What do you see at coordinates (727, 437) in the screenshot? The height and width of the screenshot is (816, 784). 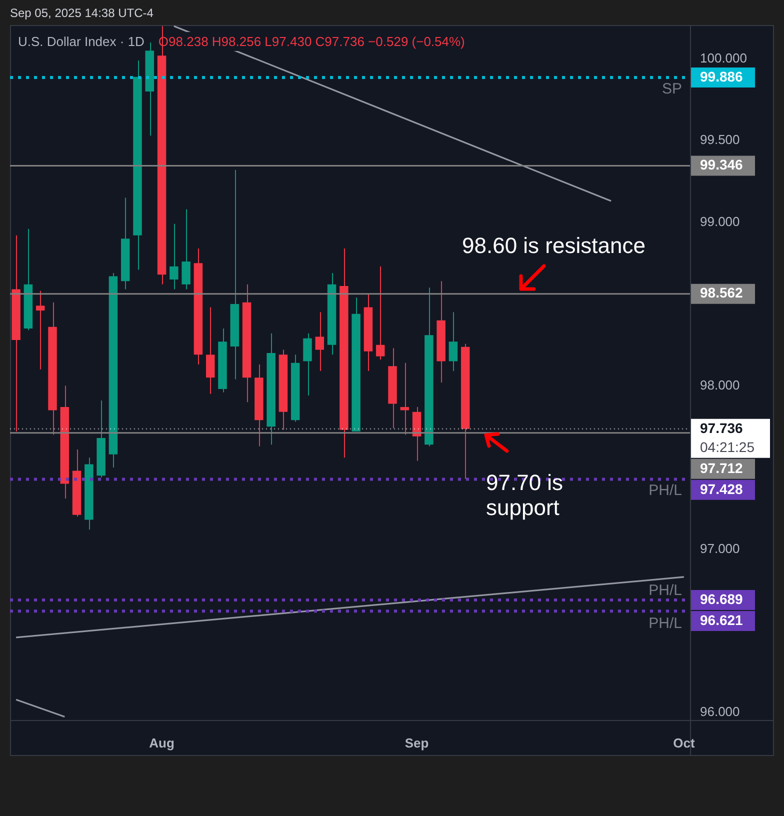 I see `ref-line-label: 97.736 04:21:25` at bounding box center [727, 437].